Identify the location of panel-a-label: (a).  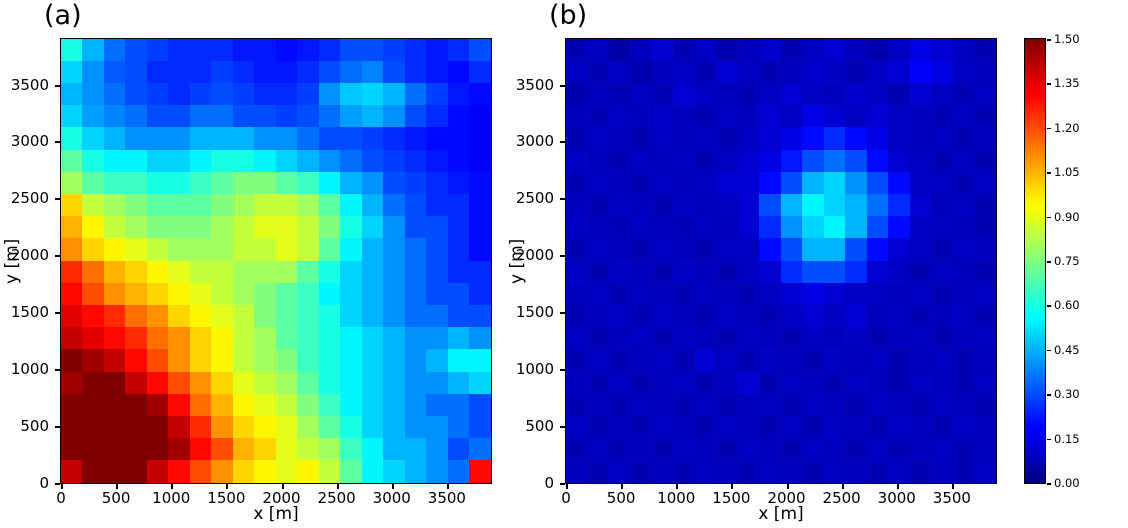
(63, 15).